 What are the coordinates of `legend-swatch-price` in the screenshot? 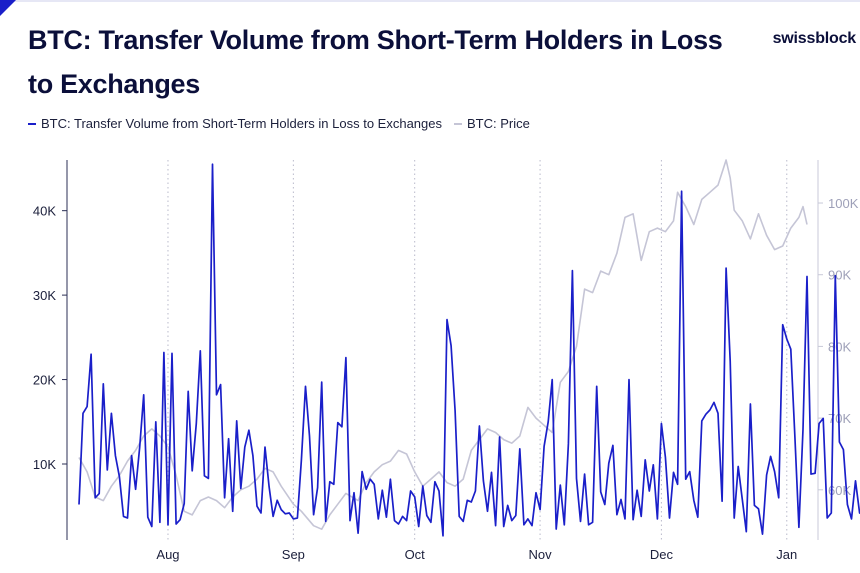 It's located at (458, 123).